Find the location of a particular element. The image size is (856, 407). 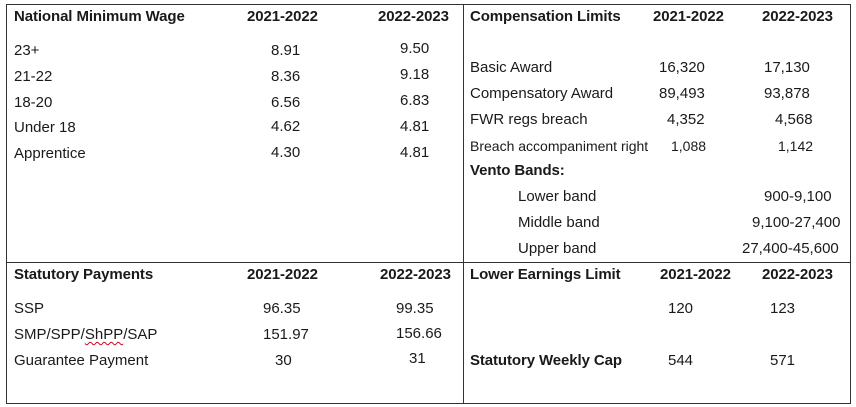

table-divider-horizontal is located at coordinates (428, 262).